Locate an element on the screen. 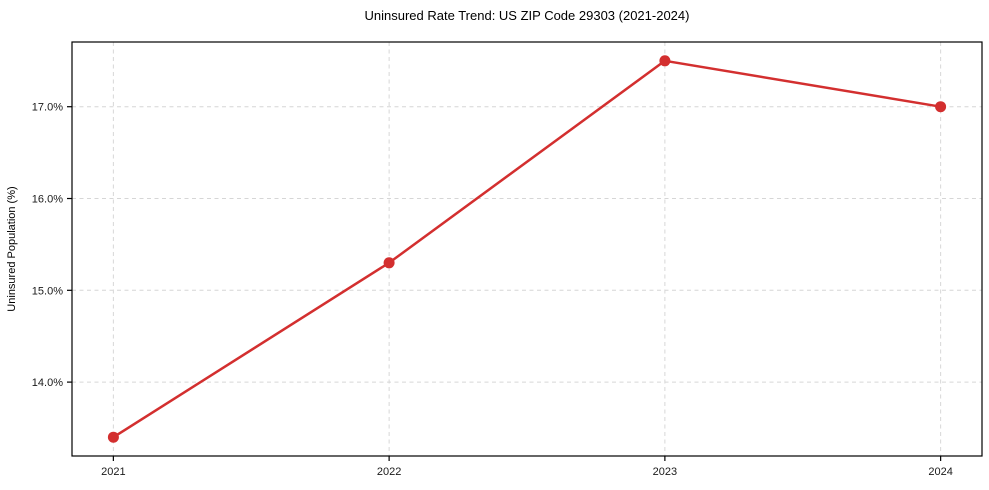 This screenshot has width=989, height=490. y-tick-label: 16.0% is located at coordinates (47, 200).